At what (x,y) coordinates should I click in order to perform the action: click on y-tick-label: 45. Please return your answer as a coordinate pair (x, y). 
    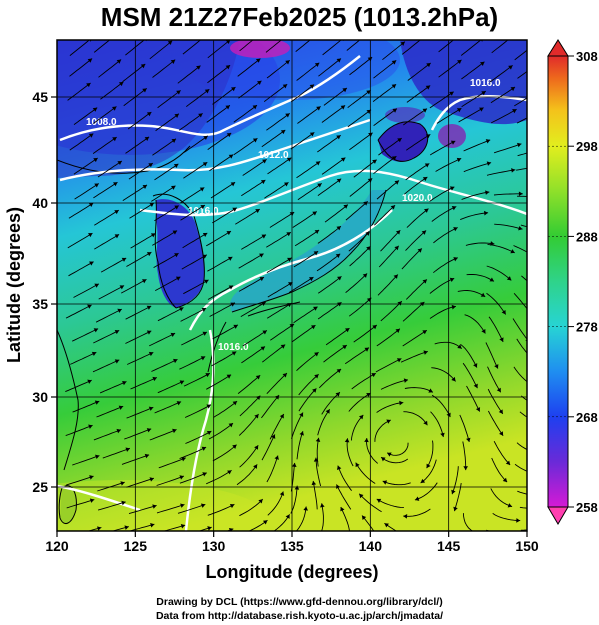
    Looking at the image, I should click on (40, 97).